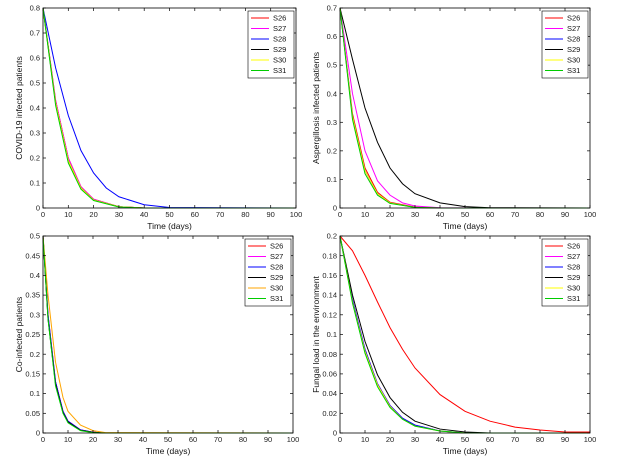  I want to click on y-tick-label: 0.05, so click(32, 413).